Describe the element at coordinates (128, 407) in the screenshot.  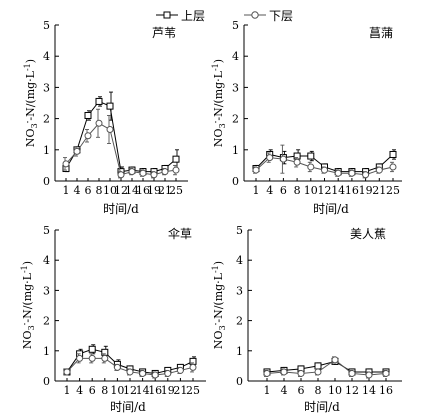
I see `panel-3-xlabel: 时间/d` at that location.